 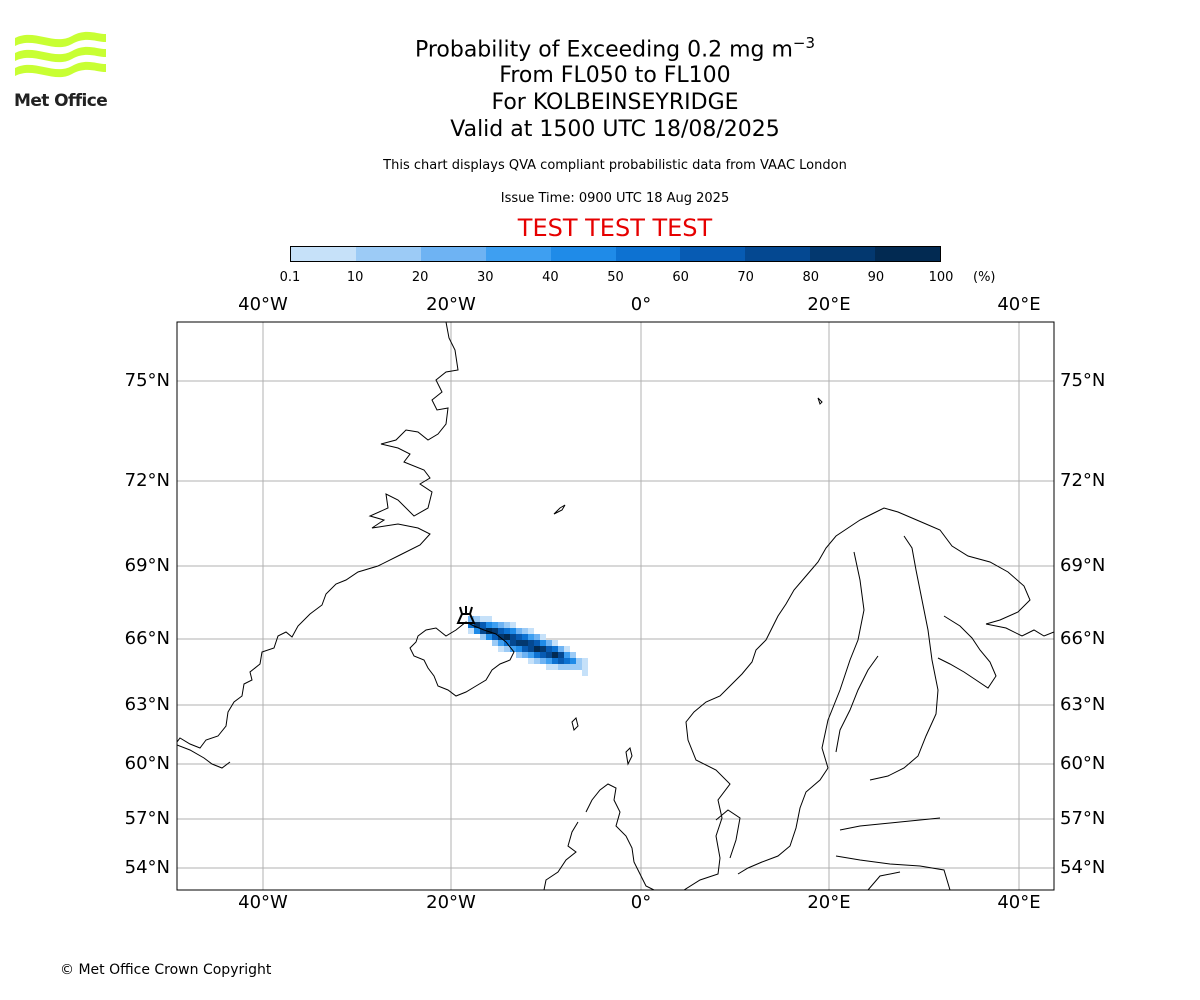 What do you see at coordinates (1083, 704) in the screenshot?
I see `latitude-label: 63°N` at bounding box center [1083, 704].